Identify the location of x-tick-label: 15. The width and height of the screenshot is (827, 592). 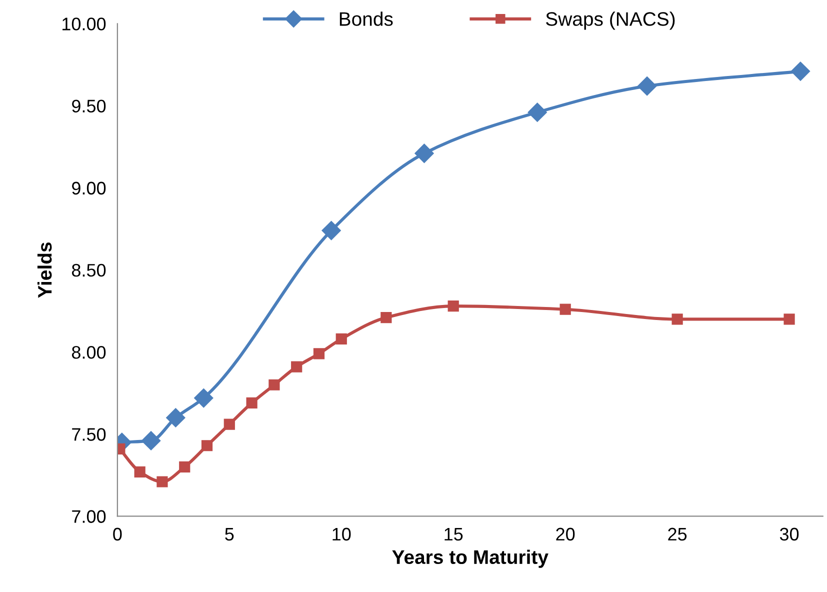
(453, 534).